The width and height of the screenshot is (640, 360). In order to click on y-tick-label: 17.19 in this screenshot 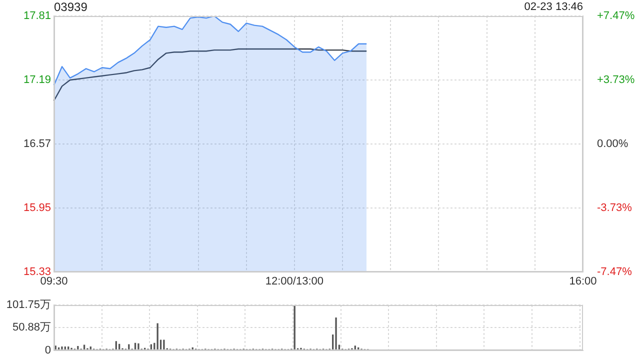, I will do `click(37, 80)`.